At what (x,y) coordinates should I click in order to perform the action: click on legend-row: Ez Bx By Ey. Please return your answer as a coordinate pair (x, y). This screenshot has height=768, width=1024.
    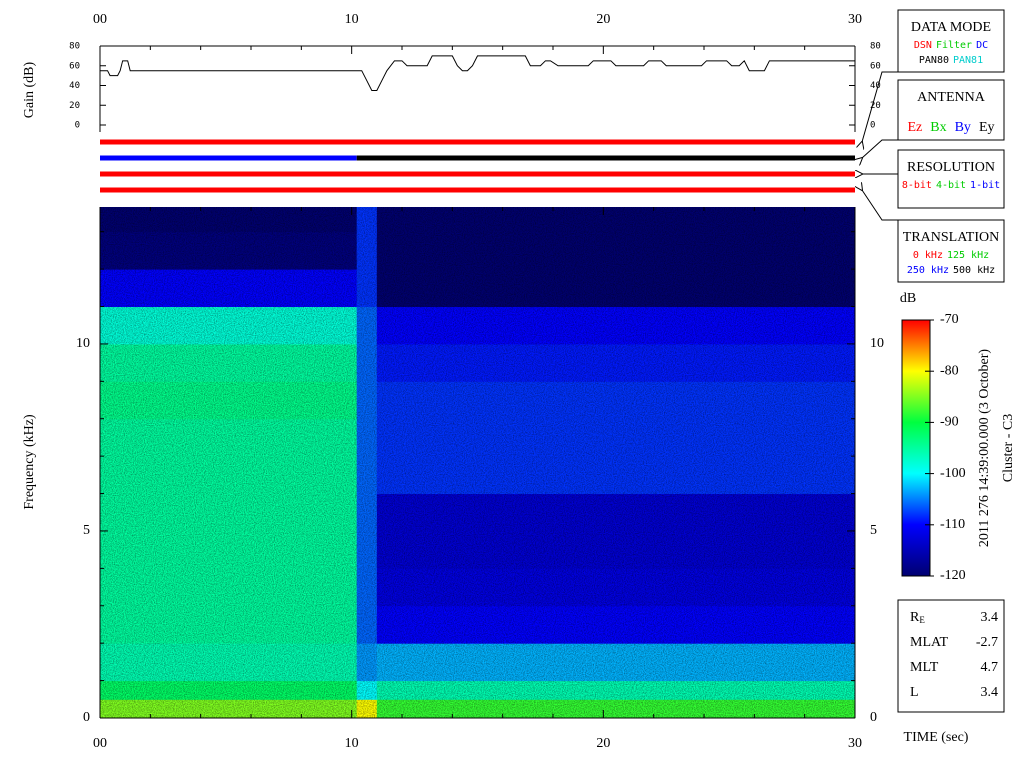
    Looking at the image, I should click on (950, 127).